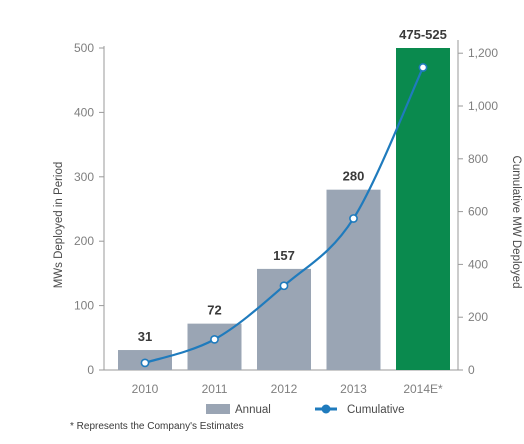 The height and width of the screenshot is (444, 524). I want to click on right-axis: 0 200 400 600 800 1,000 1,200, so click(477, 208).